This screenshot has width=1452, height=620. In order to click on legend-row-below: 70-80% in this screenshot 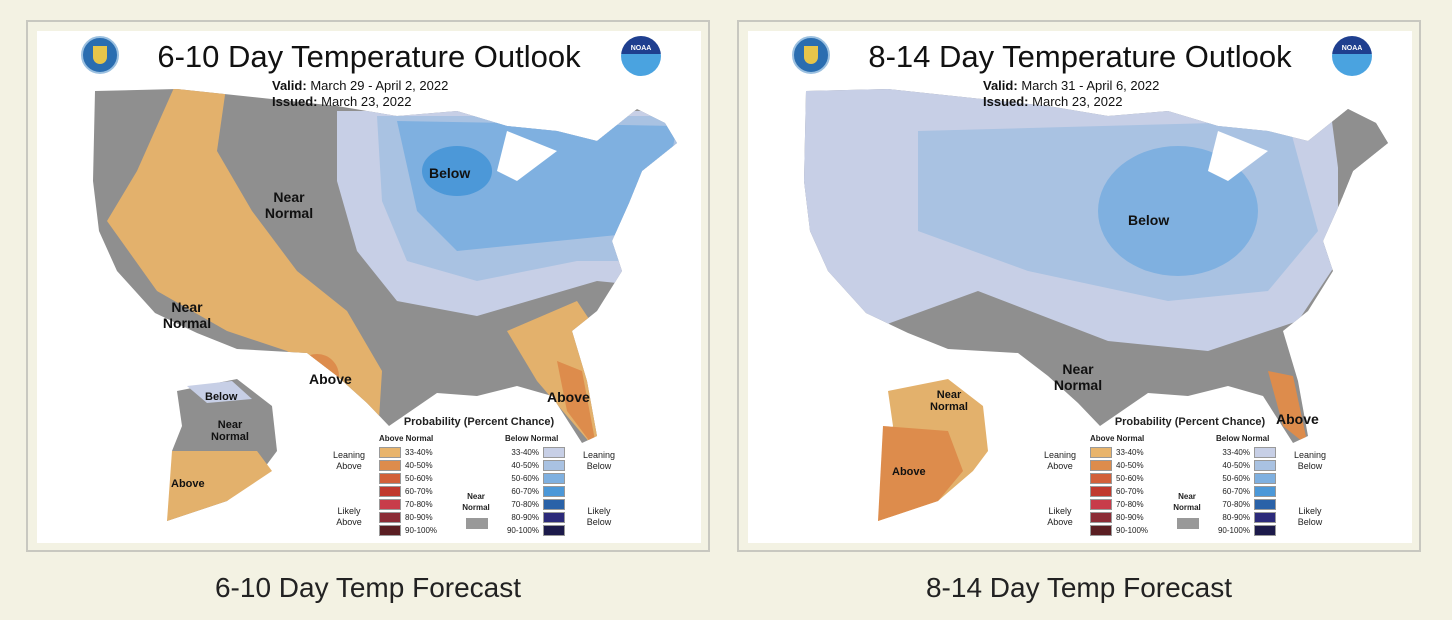, I will do `click(1246, 504)`.